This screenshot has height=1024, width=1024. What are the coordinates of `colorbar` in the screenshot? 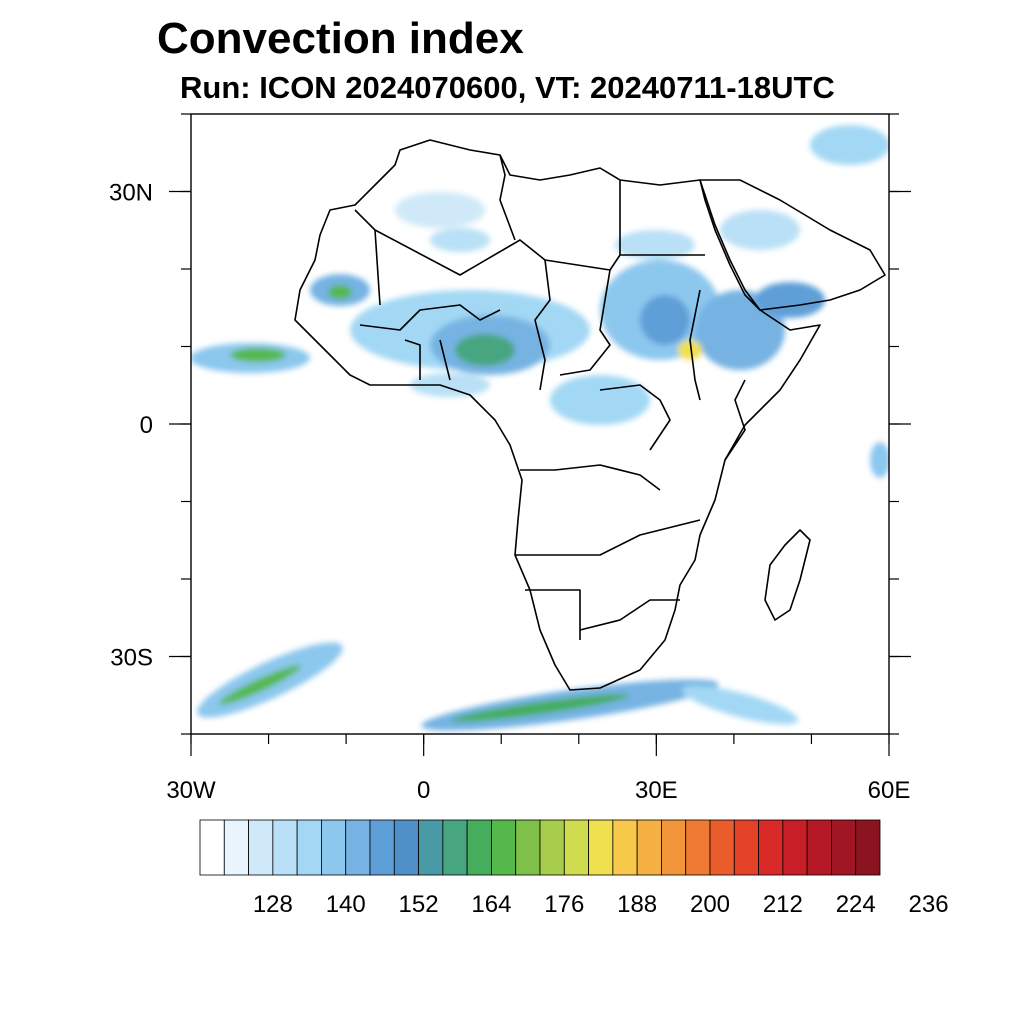 It's located at (540, 847).